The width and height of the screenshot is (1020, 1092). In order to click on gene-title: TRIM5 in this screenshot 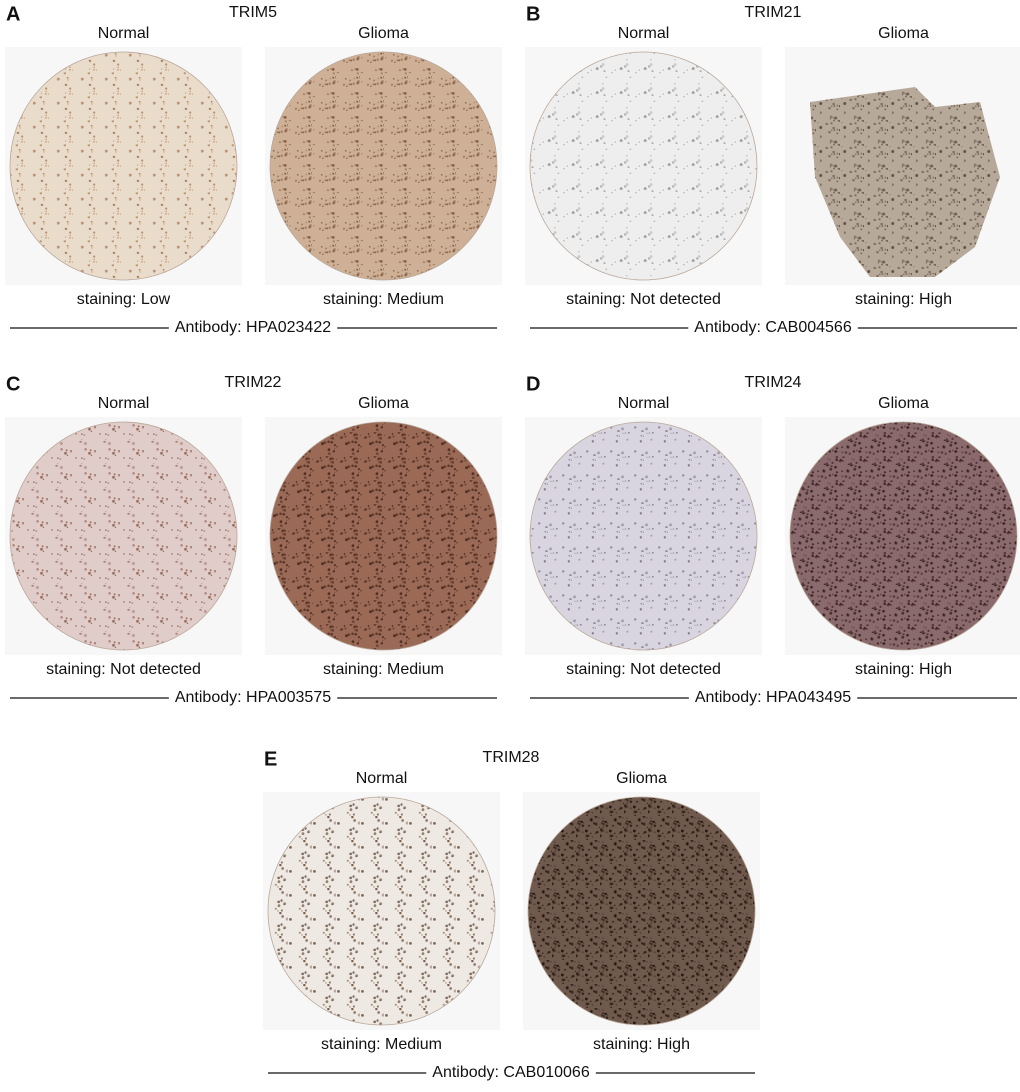, I will do `click(253, 12)`.